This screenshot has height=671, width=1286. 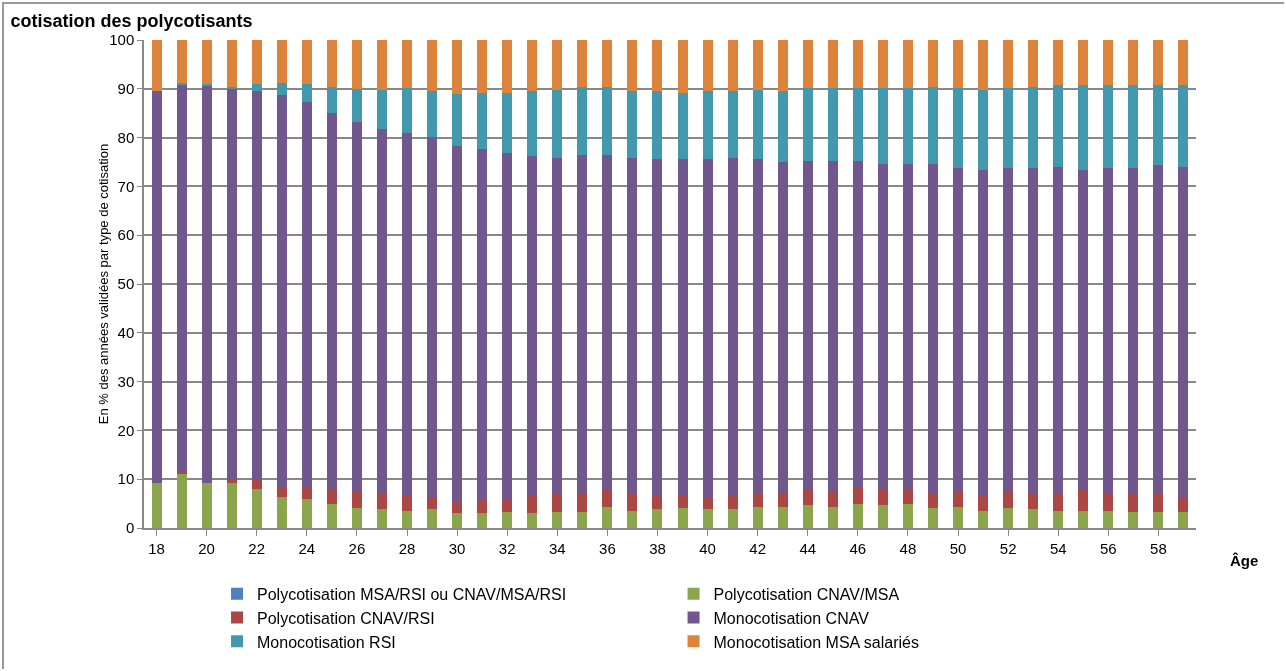 I want to click on y-tick-label: 20, so click(x=126, y=430).